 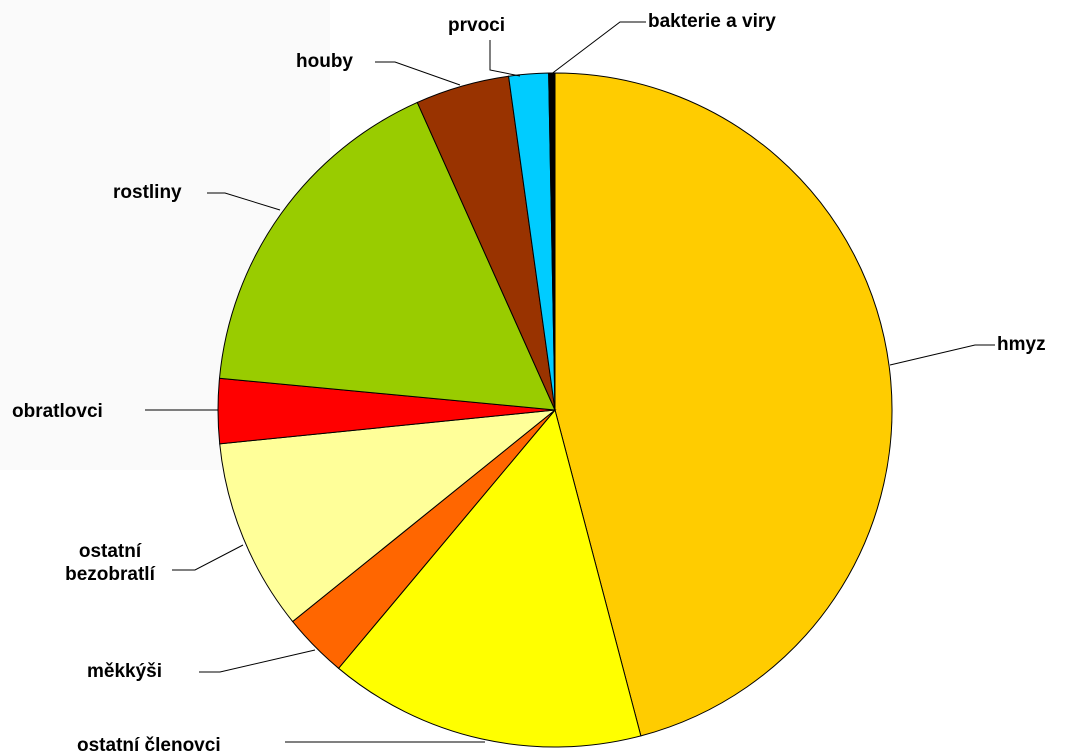 I want to click on slice-label: rostliny, so click(x=147, y=192).